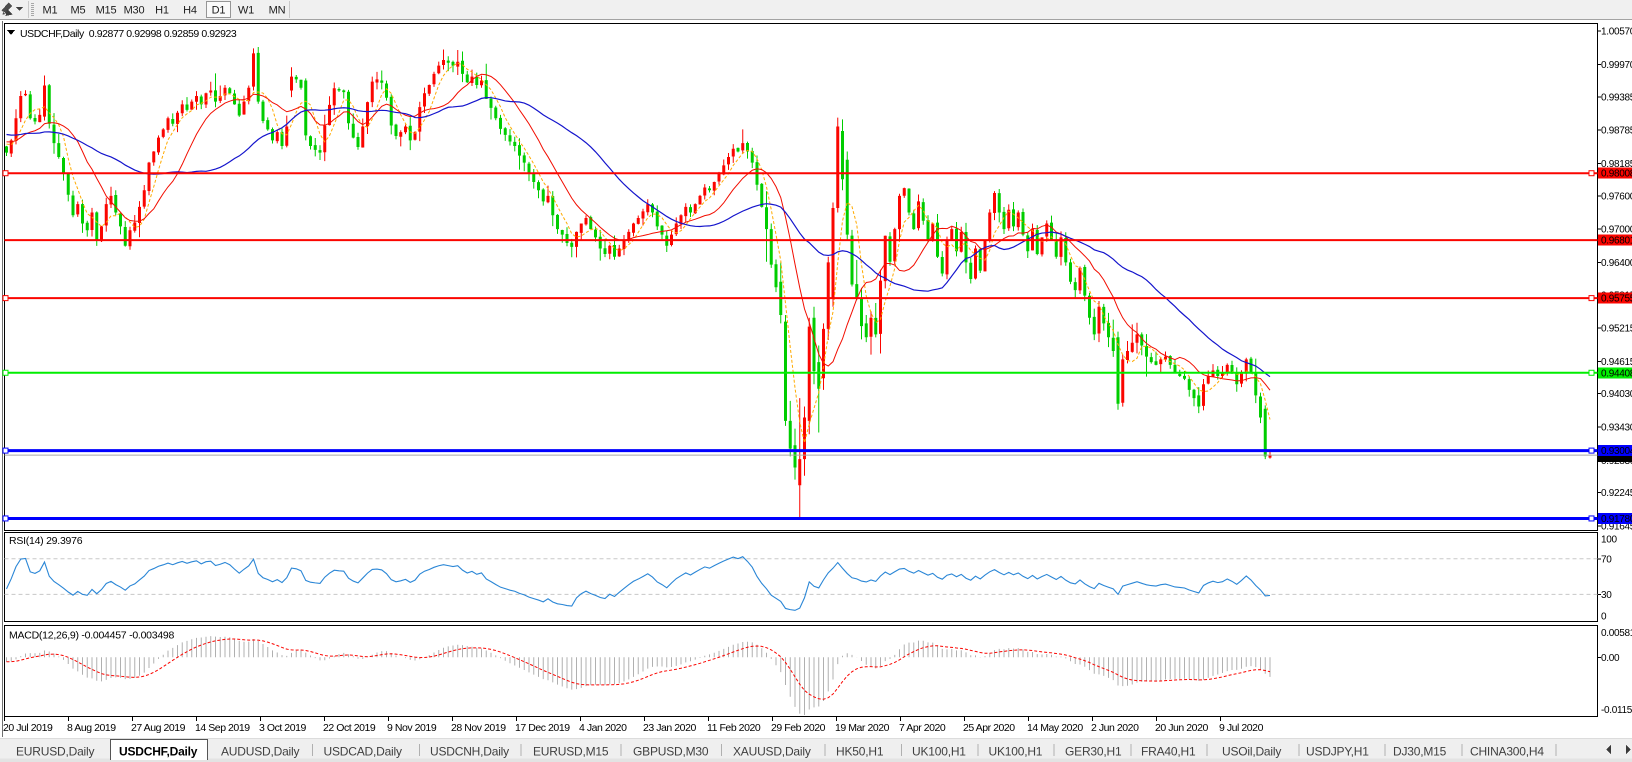  What do you see at coordinates (1616, 457) in the screenshot?
I see `svg-text: 0.92923` at bounding box center [1616, 457].